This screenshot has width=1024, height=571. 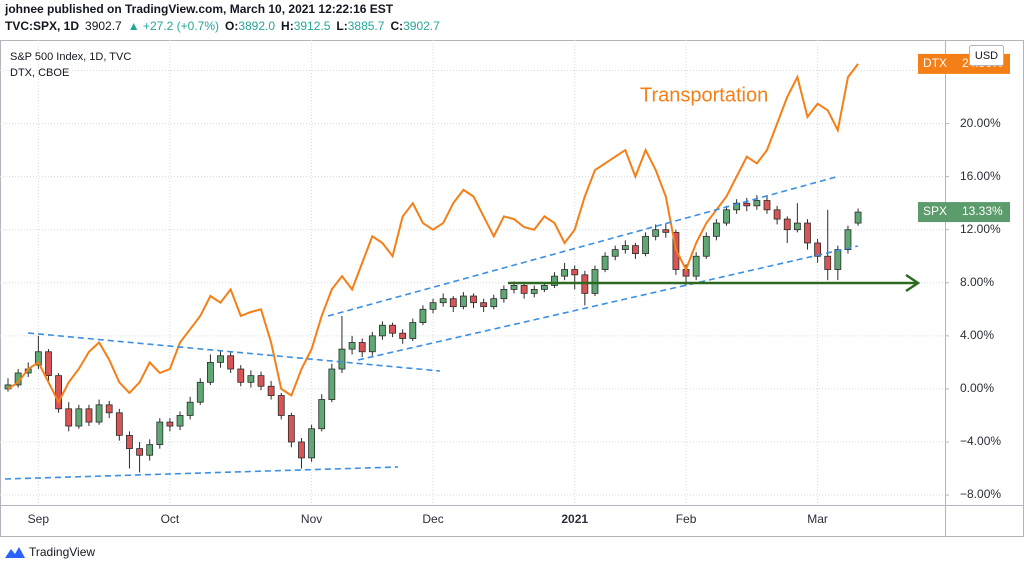 What do you see at coordinates (15, 552) in the screenshot?
I see `logo-mark` at bounding box center [15, 552].